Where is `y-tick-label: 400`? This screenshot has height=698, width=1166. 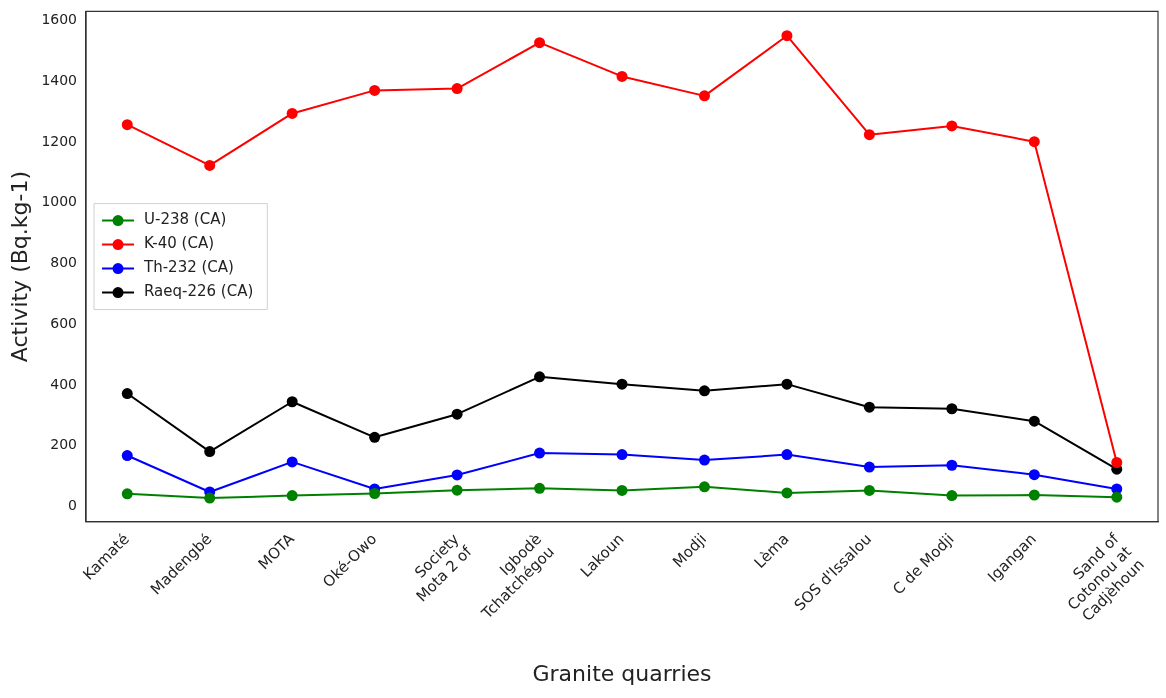 y-tick-label: 400 is located at coordinates (64, 383).